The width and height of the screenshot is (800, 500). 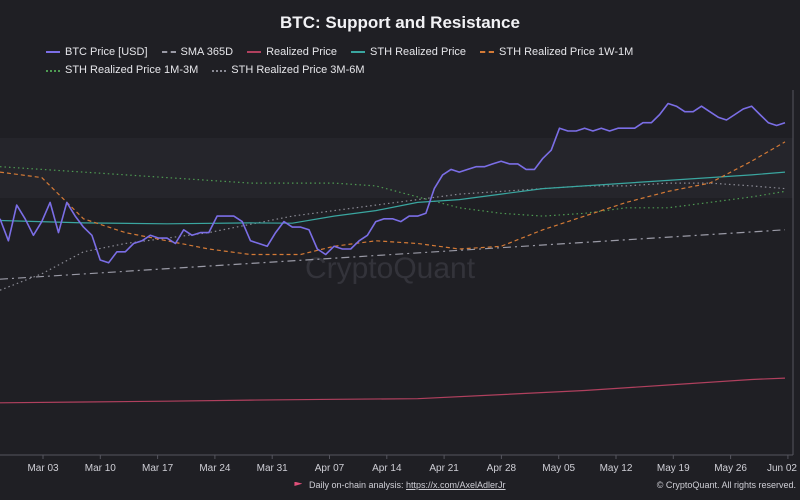 I want to click on x-tick-label: May 12, so click(x=616, y=468).